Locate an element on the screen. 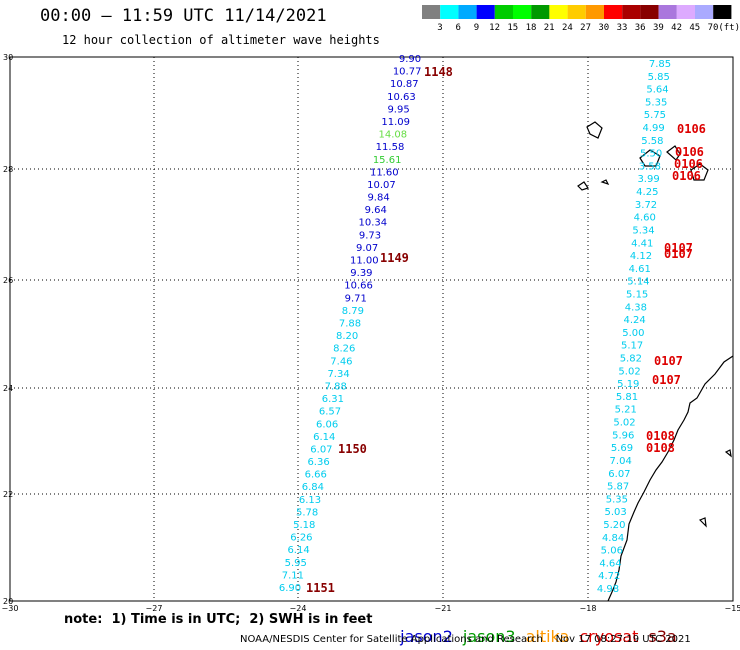 The width and height of the screenshot is (740, 650). swh-value: 14.08 is located at coordinates (393, 135).